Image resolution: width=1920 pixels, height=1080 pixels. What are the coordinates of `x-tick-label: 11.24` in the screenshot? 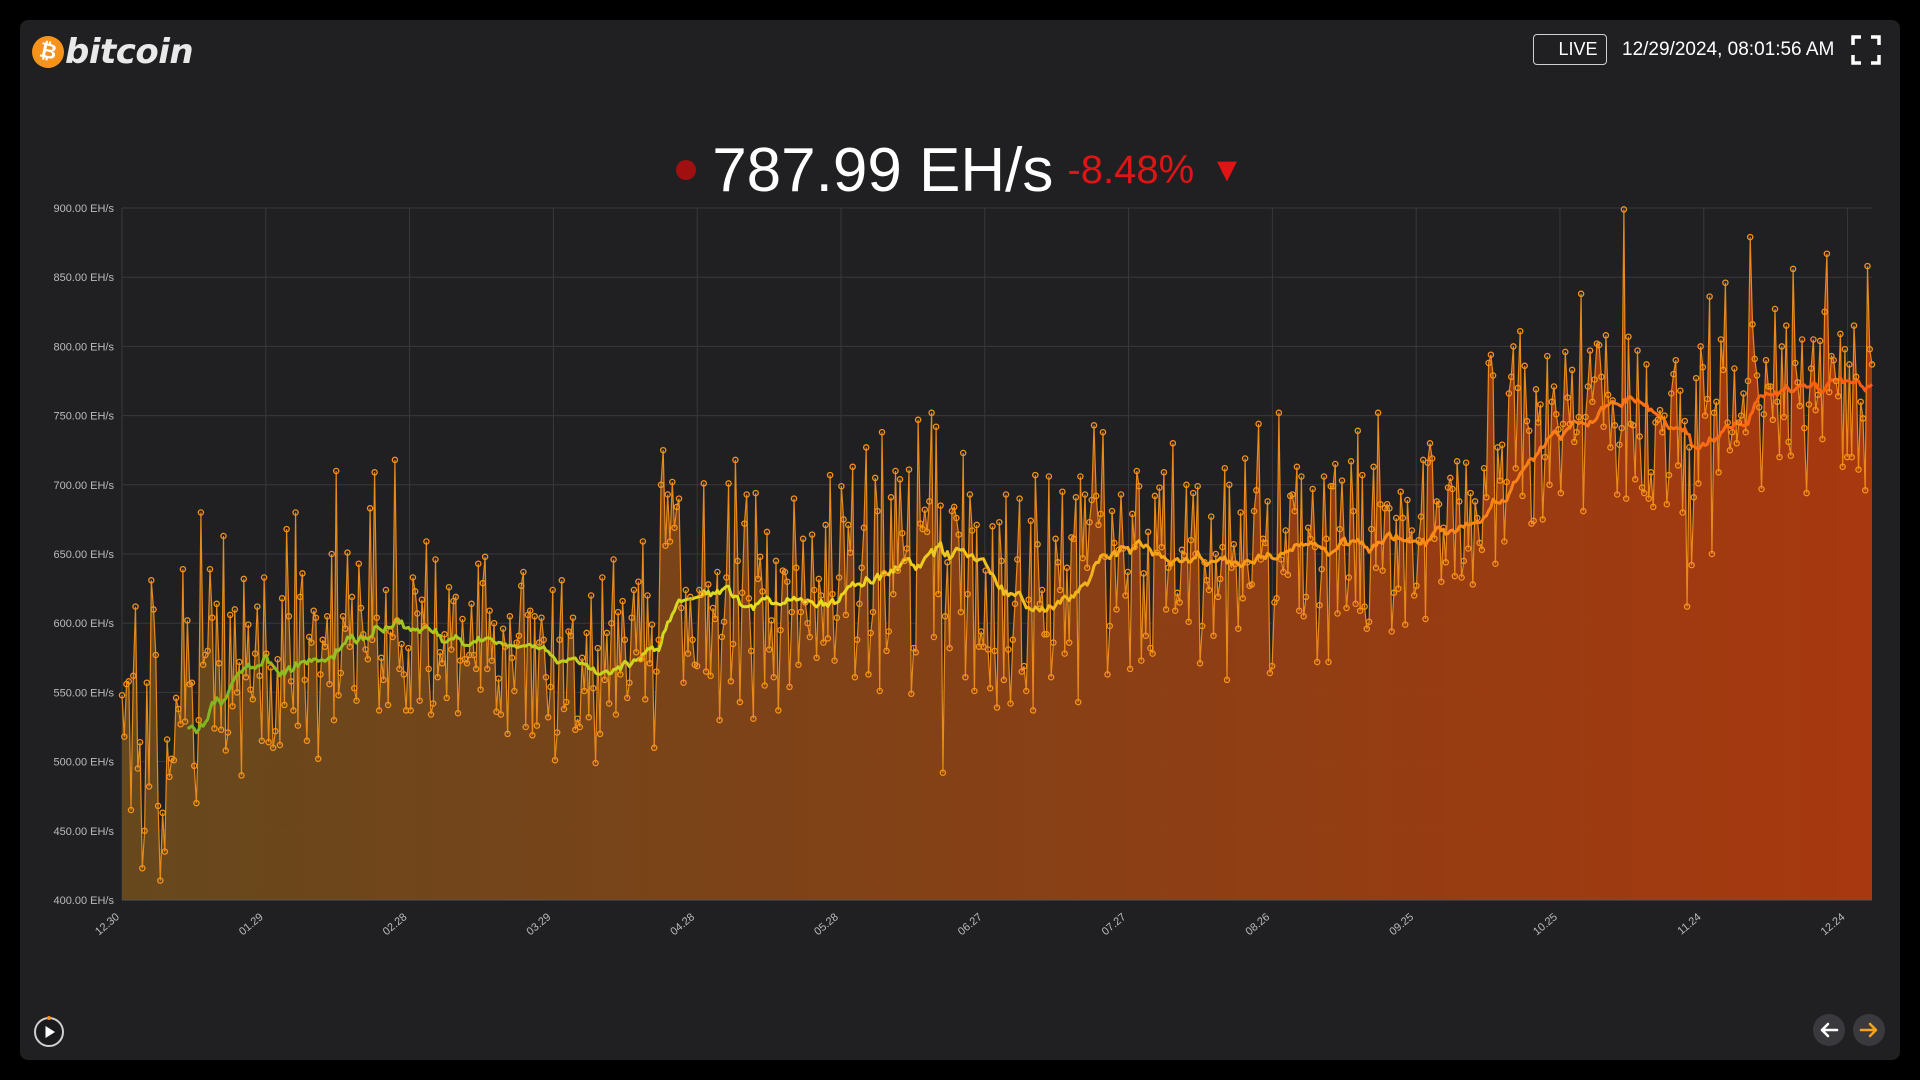 It's located at (1690, 924).